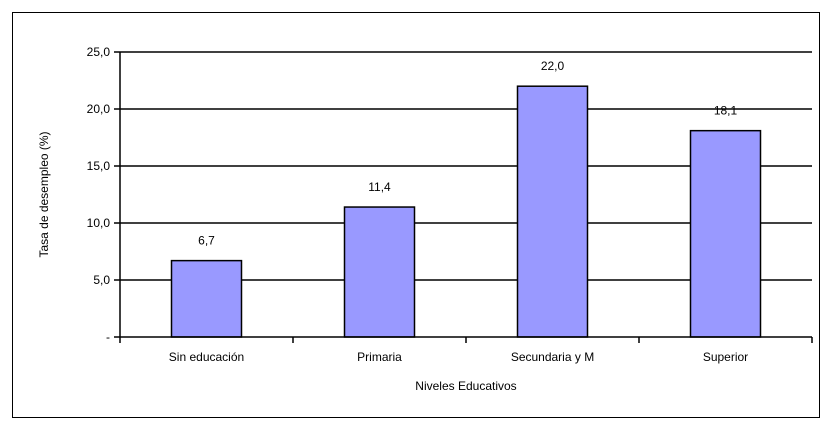  What do you see at coordinates (108, 337) in the screenshot?
I see `y-tick-label: -` at bounding box center [108, 337].